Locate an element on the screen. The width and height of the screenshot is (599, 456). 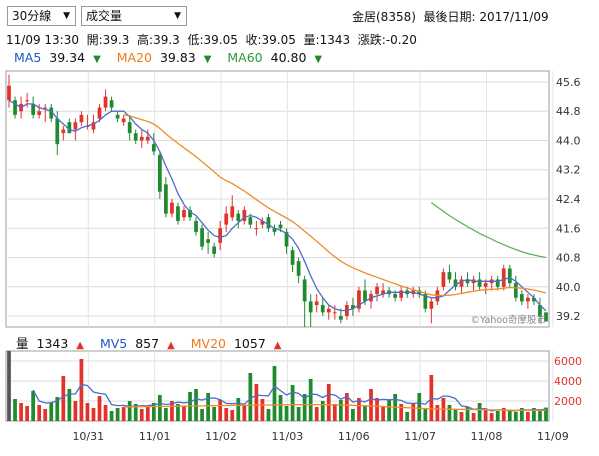
low-label: 低: is located at coordinates (195, 40).